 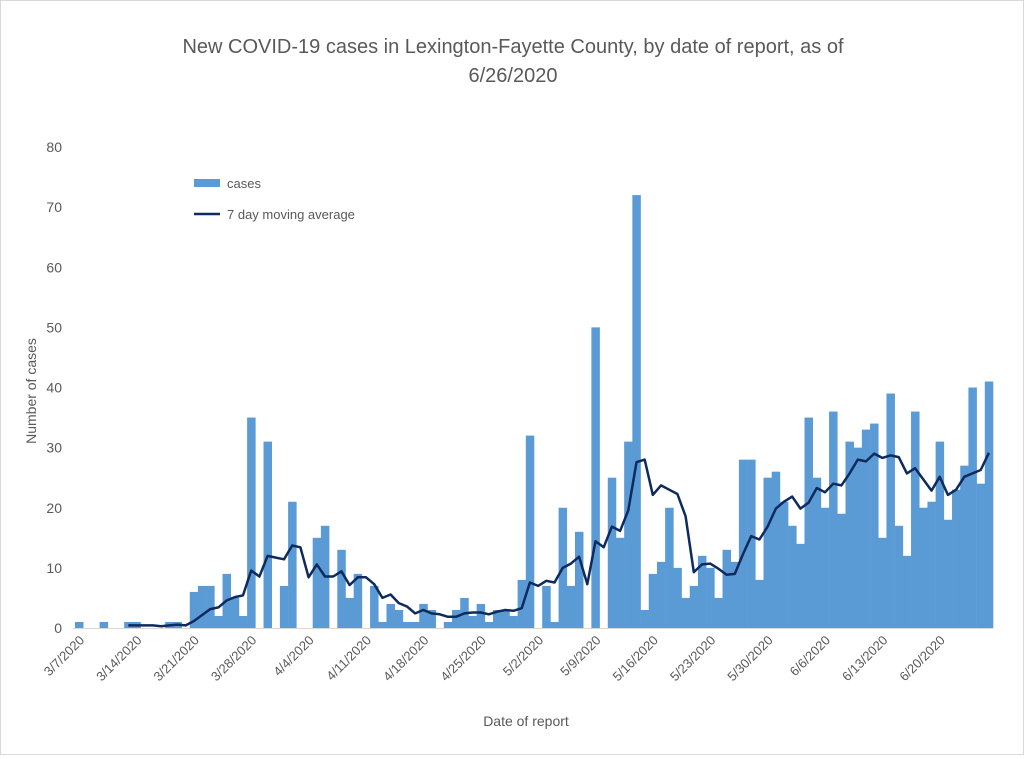 What do you see at coordinates (244, 183) in the screenshot?
I see `legend-label-cases: cases` at bounding box center [244, 183].